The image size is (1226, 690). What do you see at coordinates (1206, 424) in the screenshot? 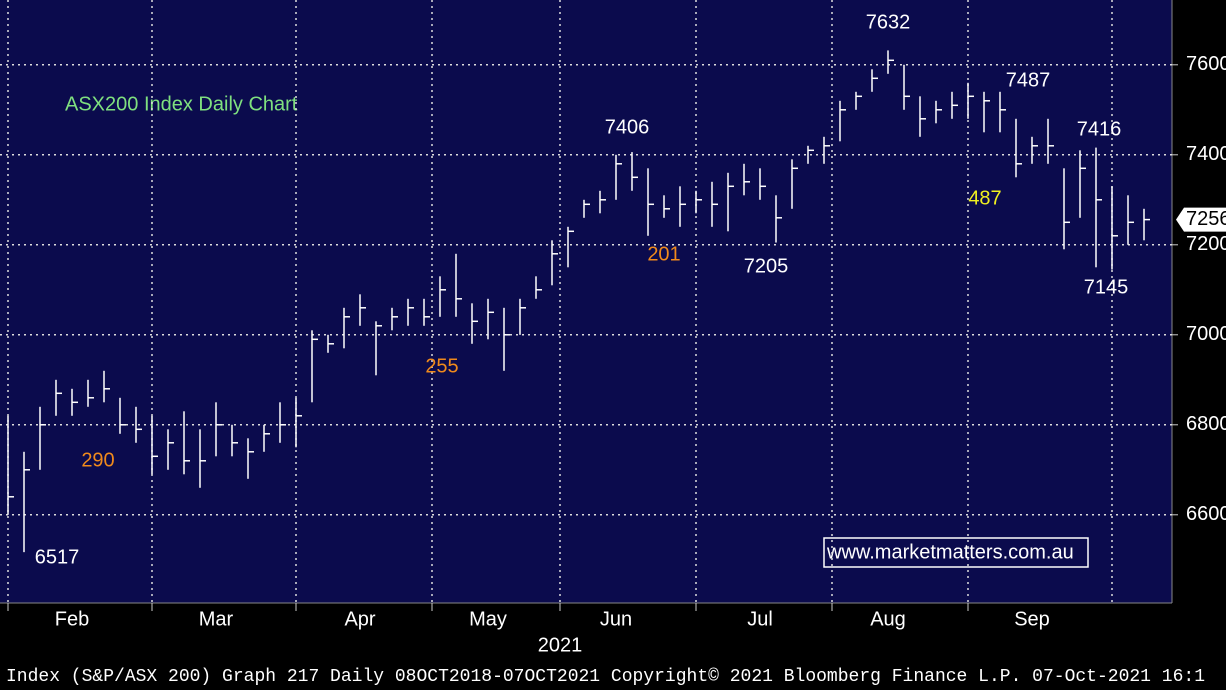
I see `y-tick-label: 6800` at bounding box center [1206, 424].